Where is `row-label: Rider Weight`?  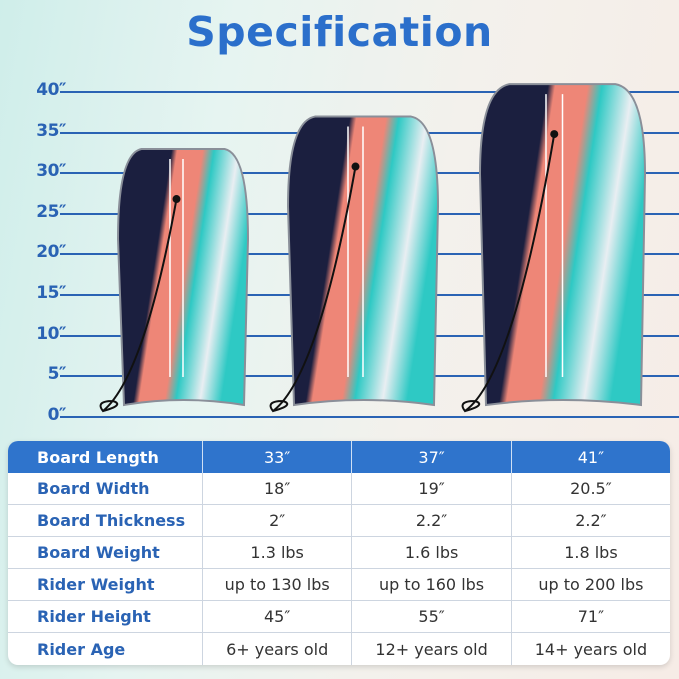
row-label: Rider Weight is located at coordinates (105, 585).